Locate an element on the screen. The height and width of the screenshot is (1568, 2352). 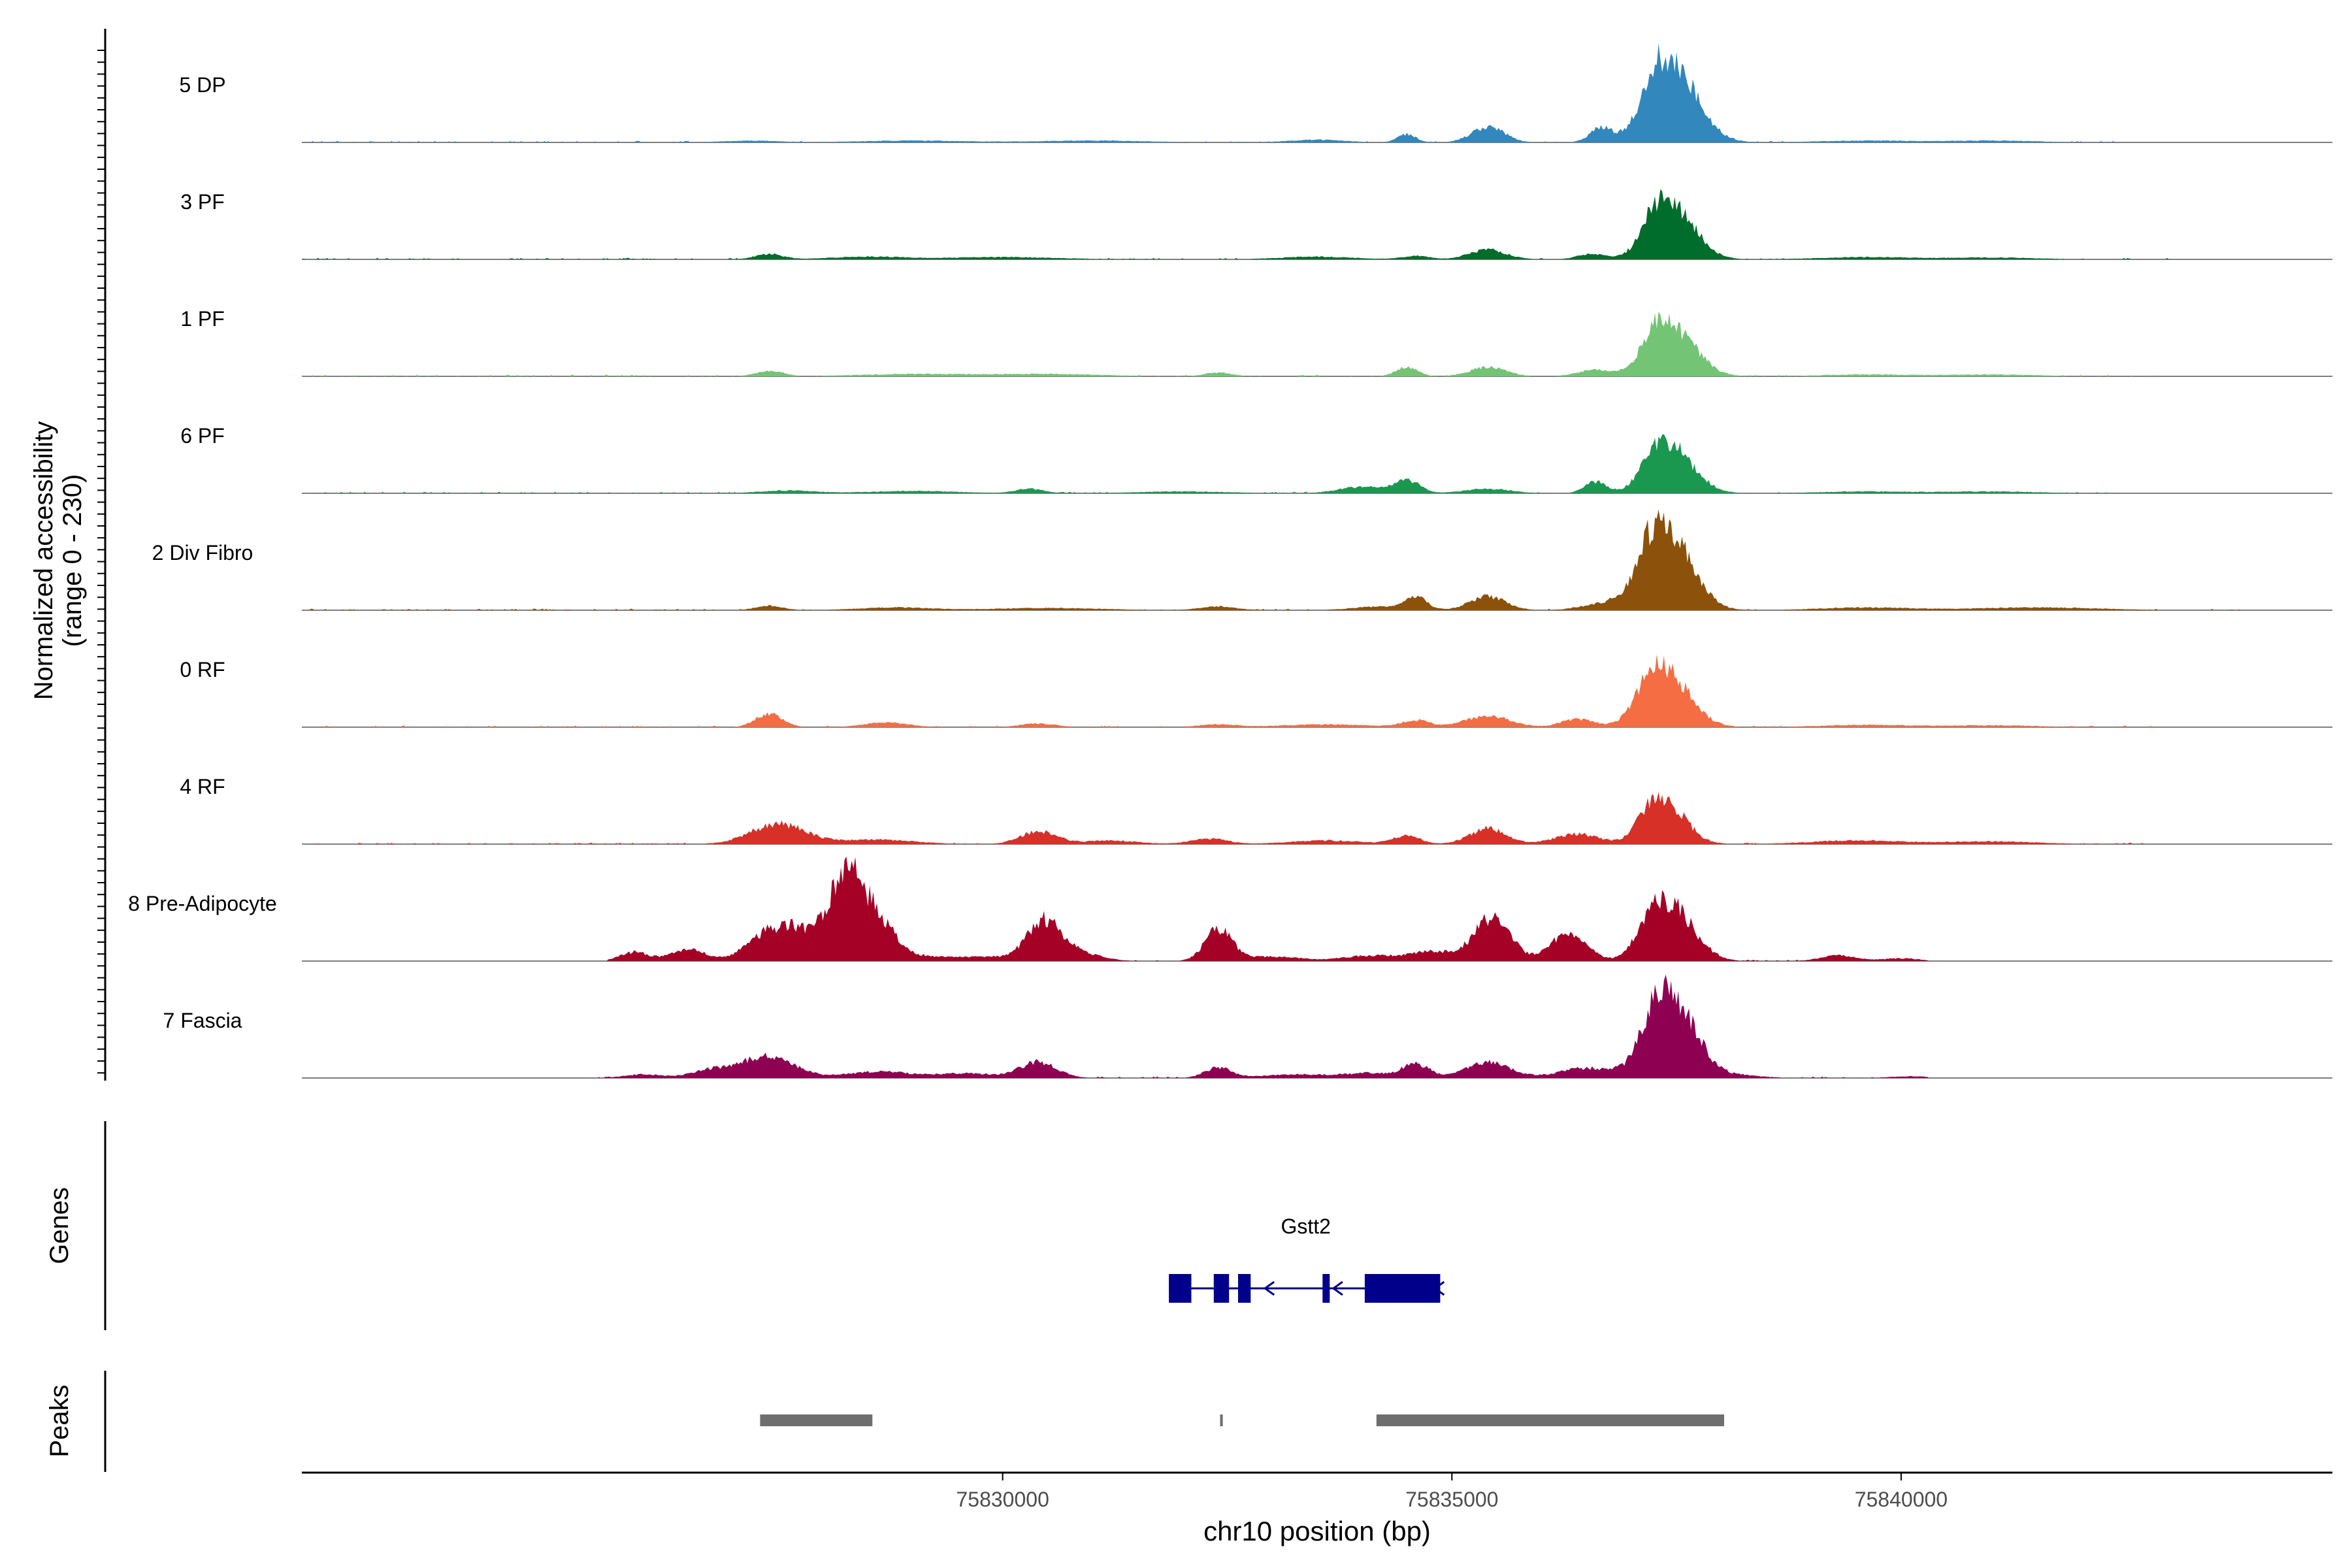
track-7-fascia: 7 Fascia is located at coordinates (1247, 1026).